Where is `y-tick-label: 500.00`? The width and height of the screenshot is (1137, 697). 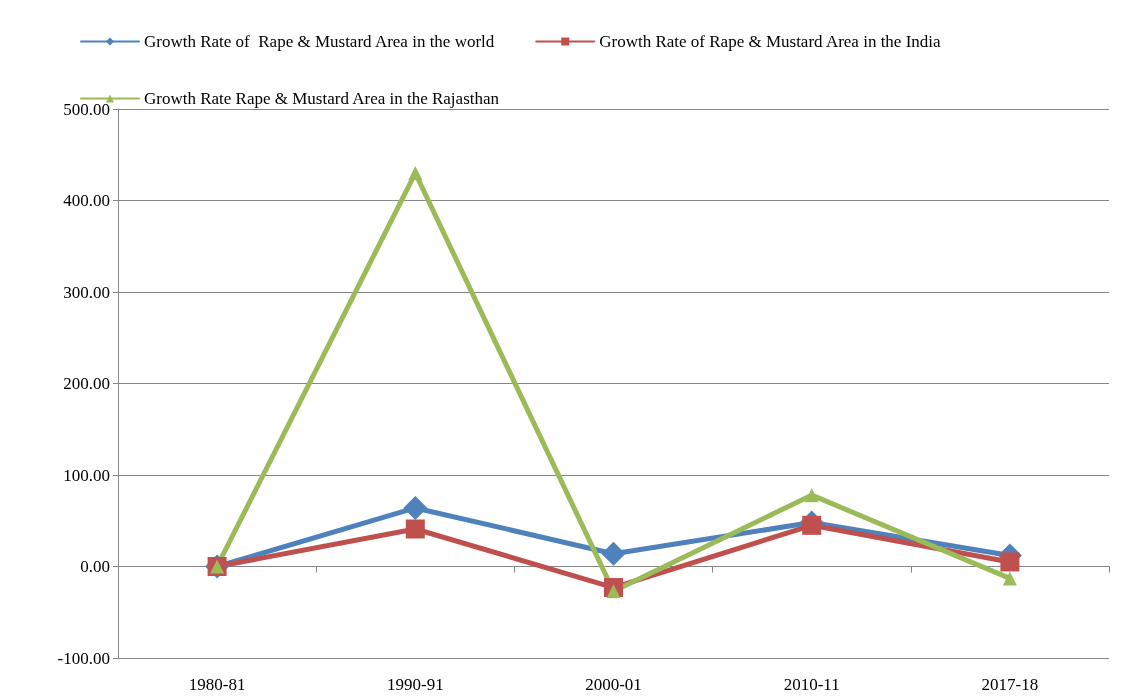 y-tick-label: 500.00 is located at coordinates (86, 109).